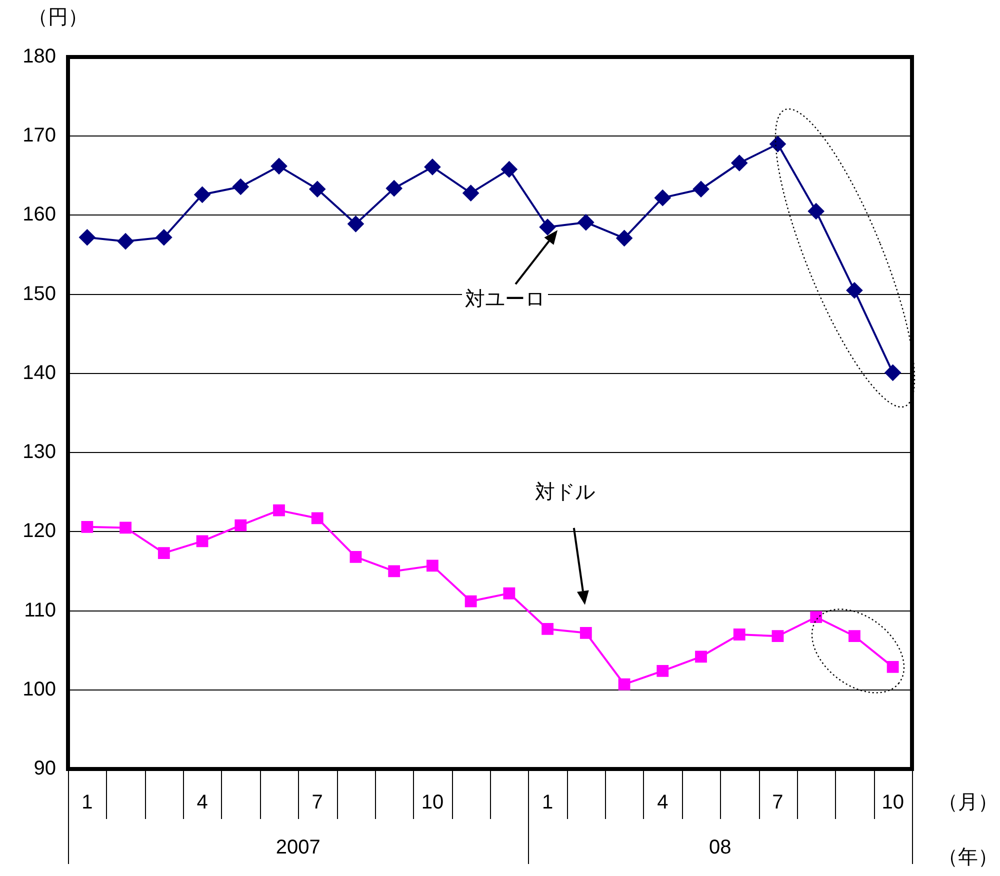 The image size is (1000, 876). Describe the element at coordinates (565, 493) in the screenshot. I see `annotation: 対ドル` at that location.